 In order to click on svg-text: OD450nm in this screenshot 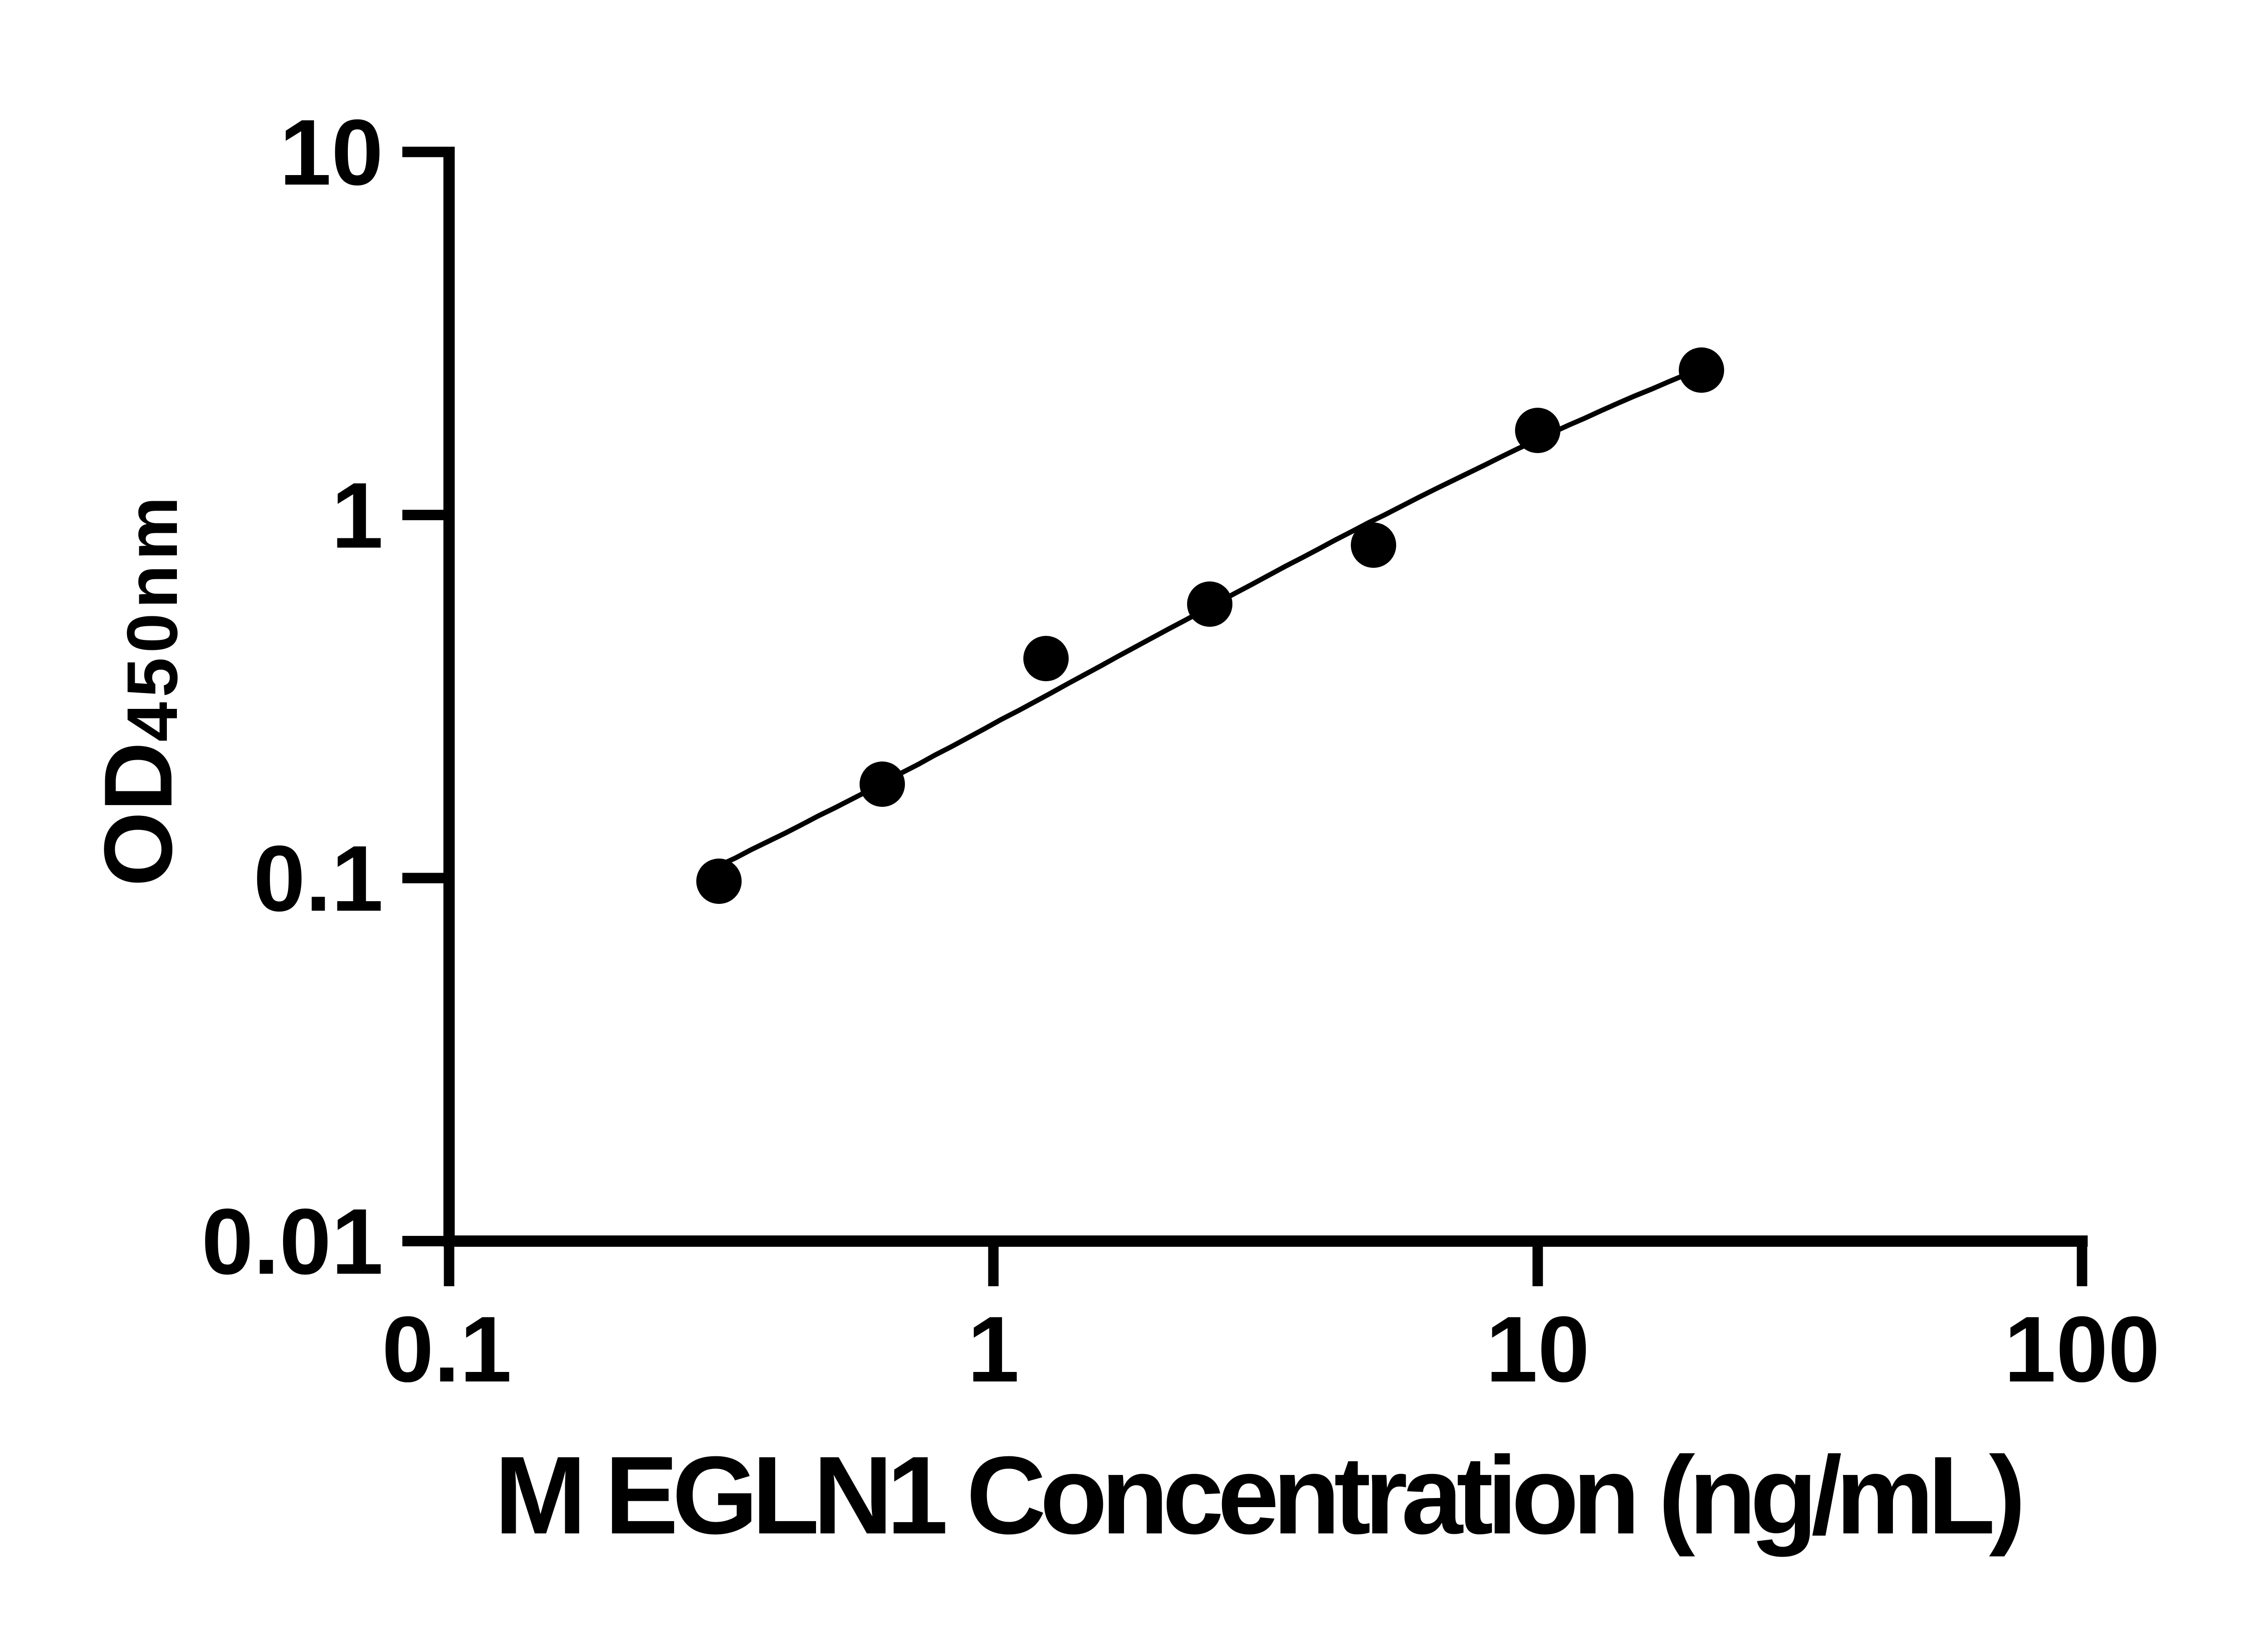, I will do `click(138, 690)`.